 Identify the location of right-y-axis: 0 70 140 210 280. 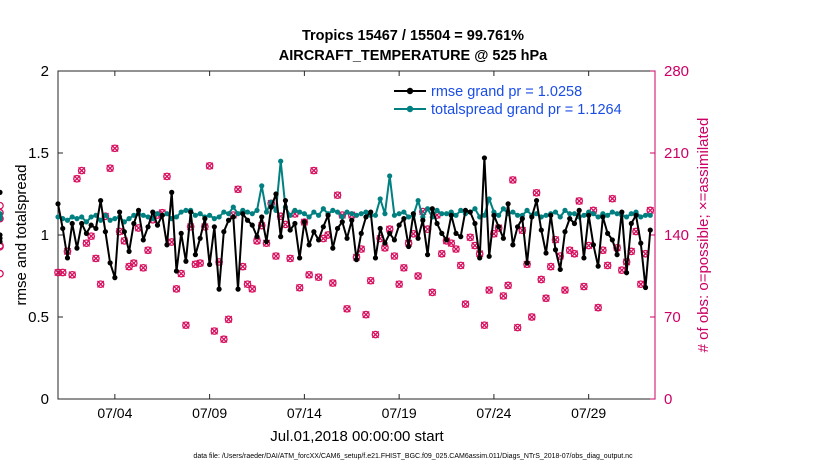
(669, 235).